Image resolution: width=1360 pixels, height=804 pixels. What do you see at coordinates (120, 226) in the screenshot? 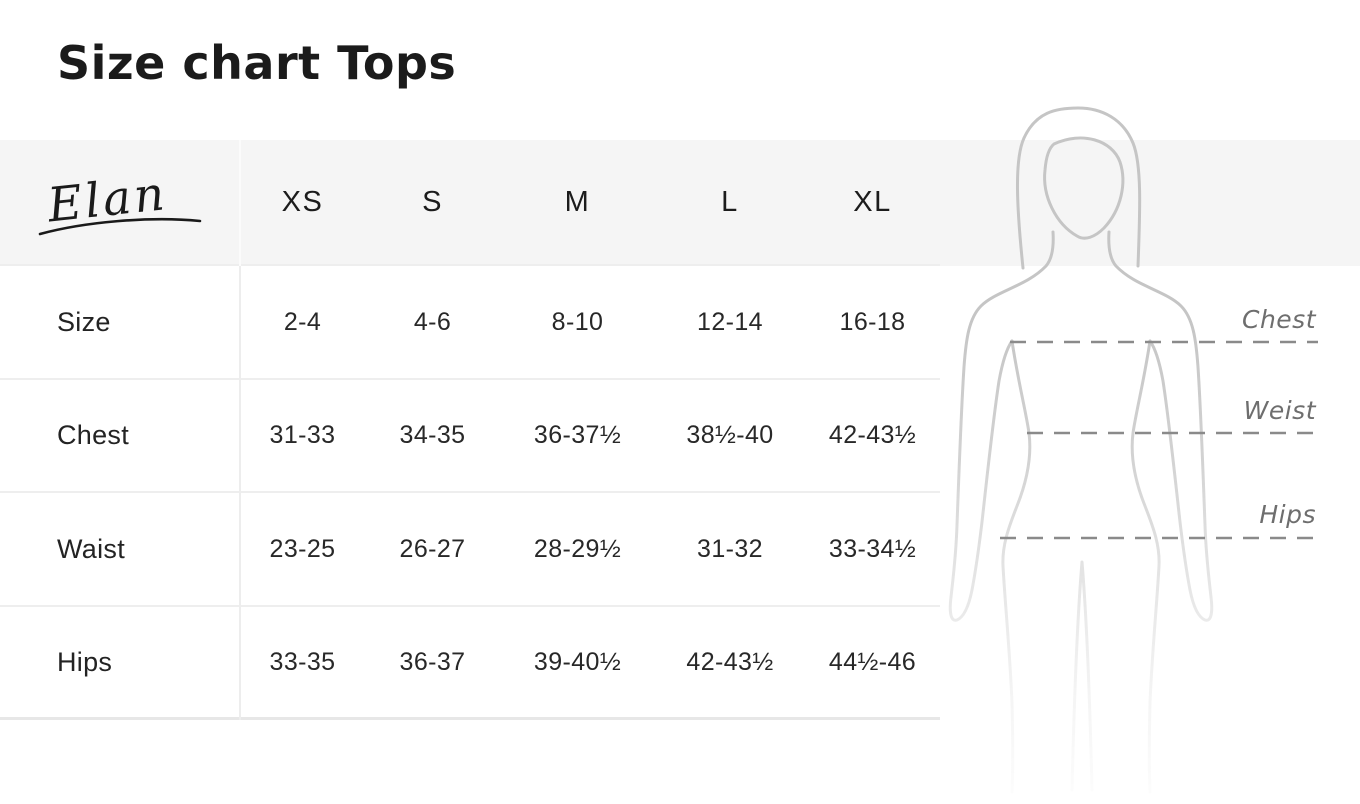
I see `logo-underline-flourish` at bounding box center [120, 226].